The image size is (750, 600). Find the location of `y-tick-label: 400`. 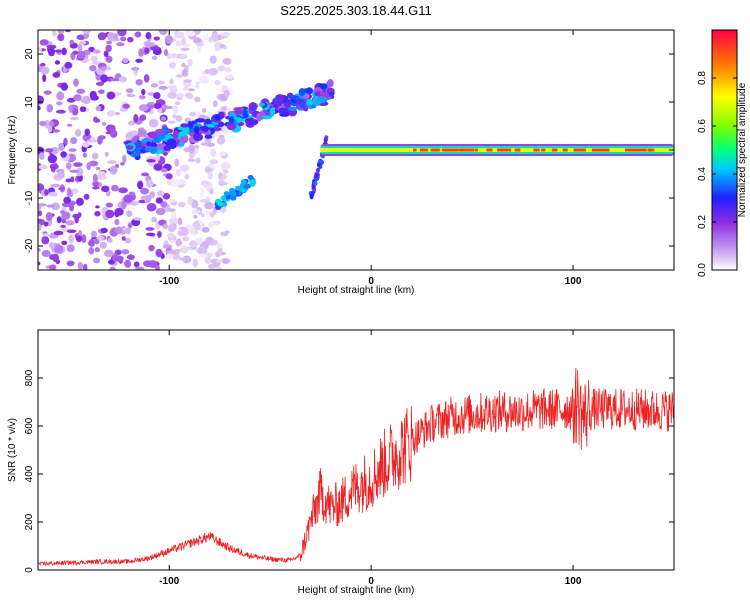

y-tick-label: 400 is located at coordinates (29, 473).